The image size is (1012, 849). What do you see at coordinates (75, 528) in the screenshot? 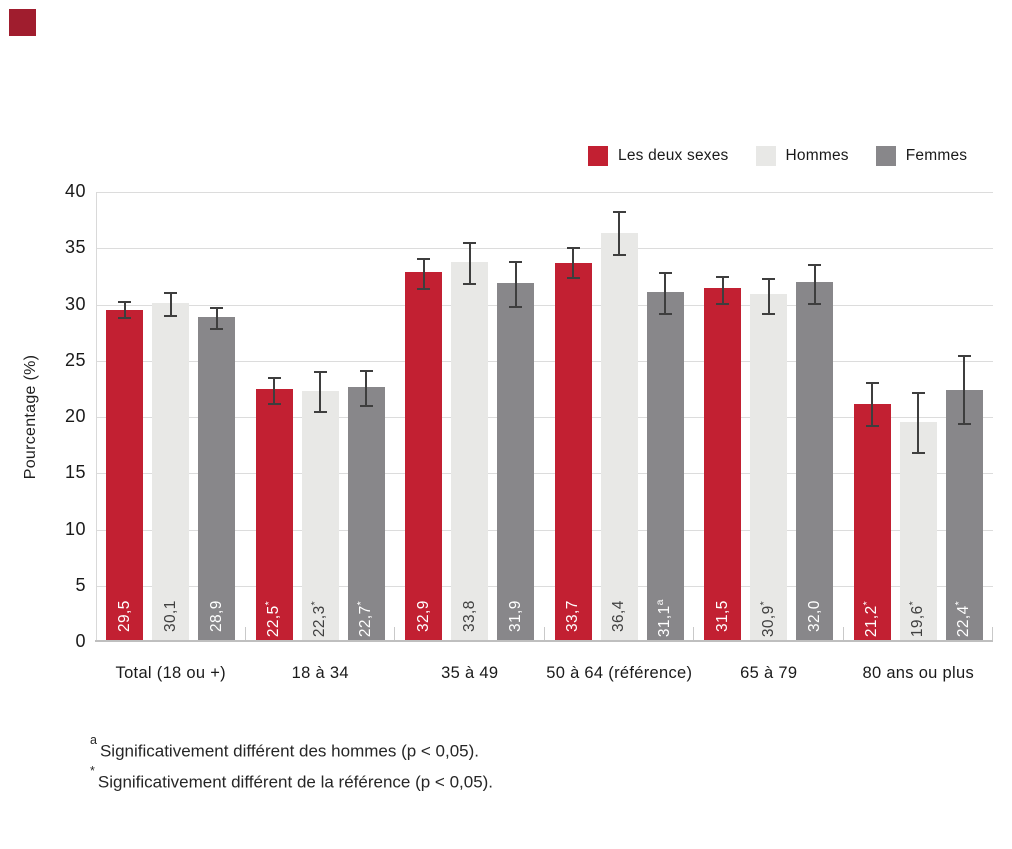
I see `y-tick-label: 10` at bounding box center [75, 528].